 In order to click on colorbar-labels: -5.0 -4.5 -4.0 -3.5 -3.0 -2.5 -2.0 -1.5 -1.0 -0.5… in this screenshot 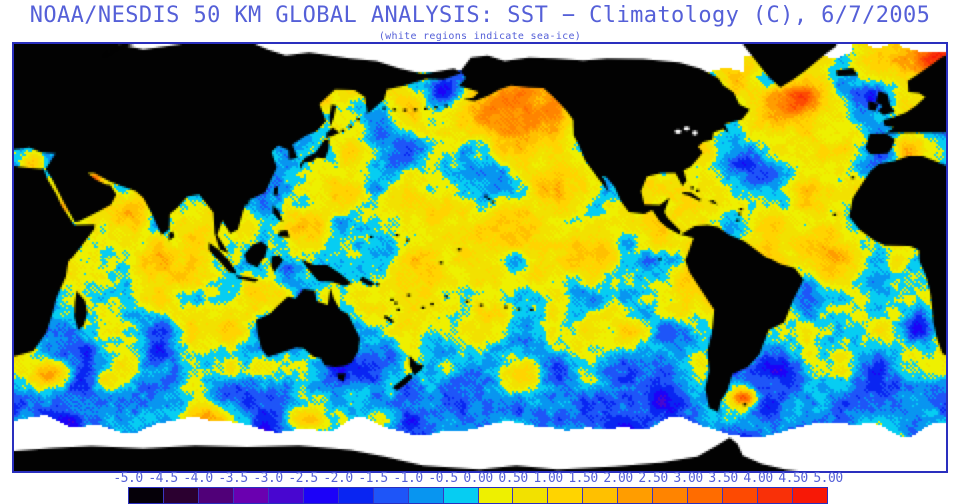, I will do `click(480, 479)`.